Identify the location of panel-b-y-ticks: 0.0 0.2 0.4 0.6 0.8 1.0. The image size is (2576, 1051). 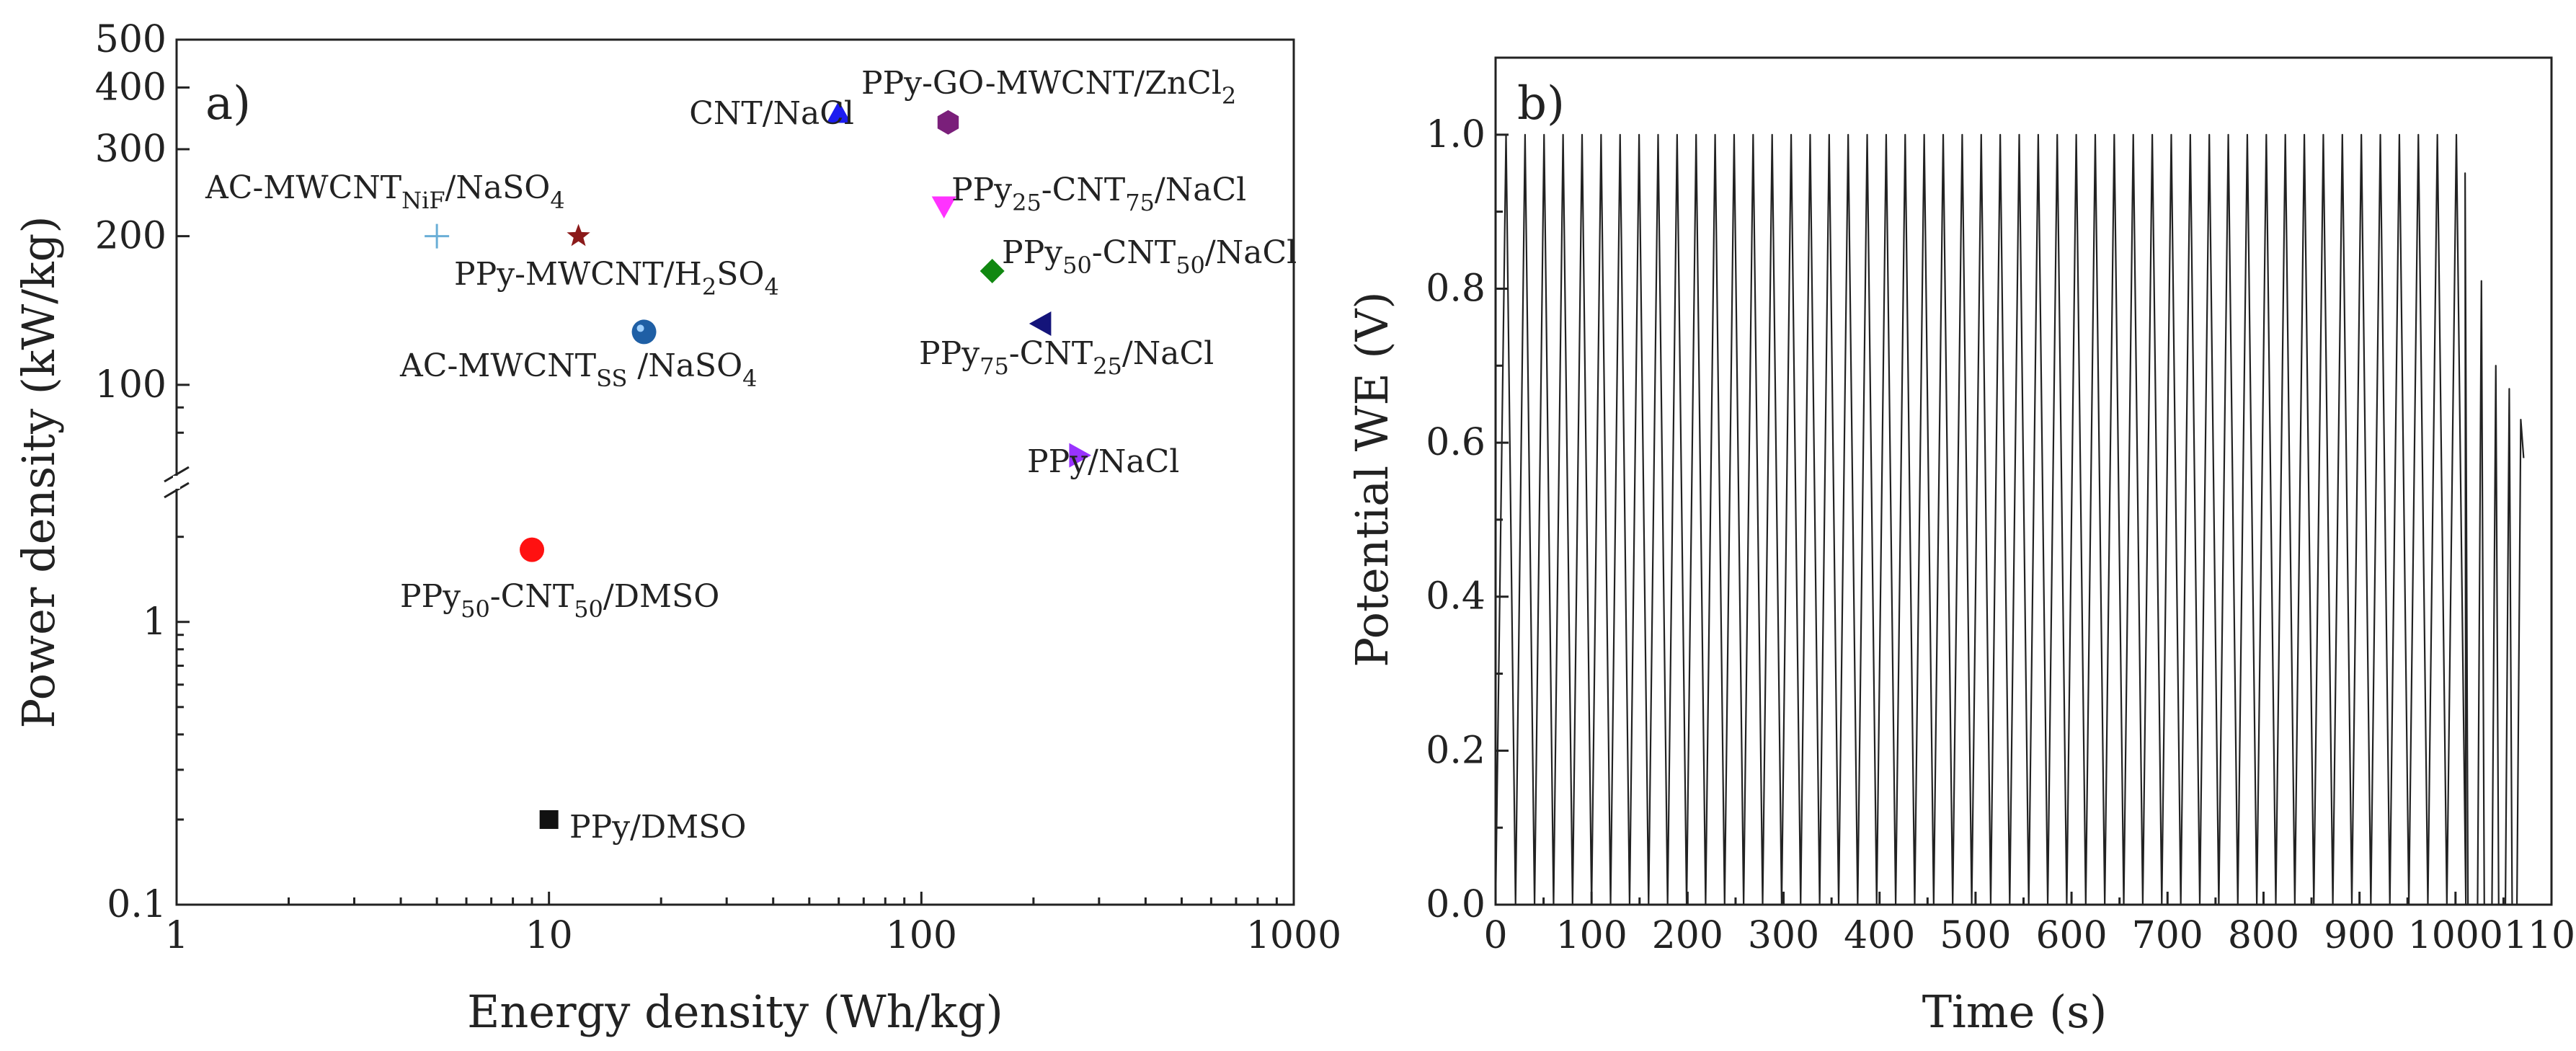
(1467, 491).